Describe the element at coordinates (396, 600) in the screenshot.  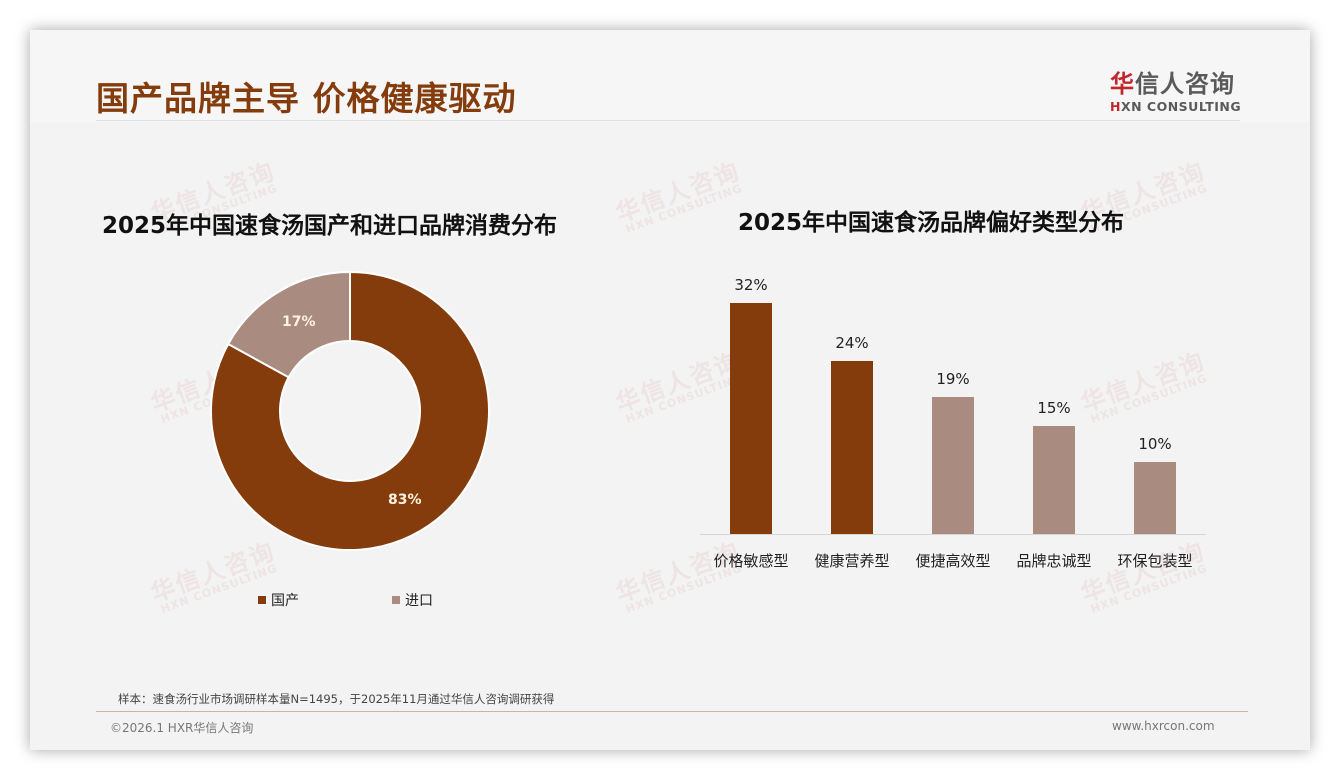
I see `legend-swatch-import` at that location.